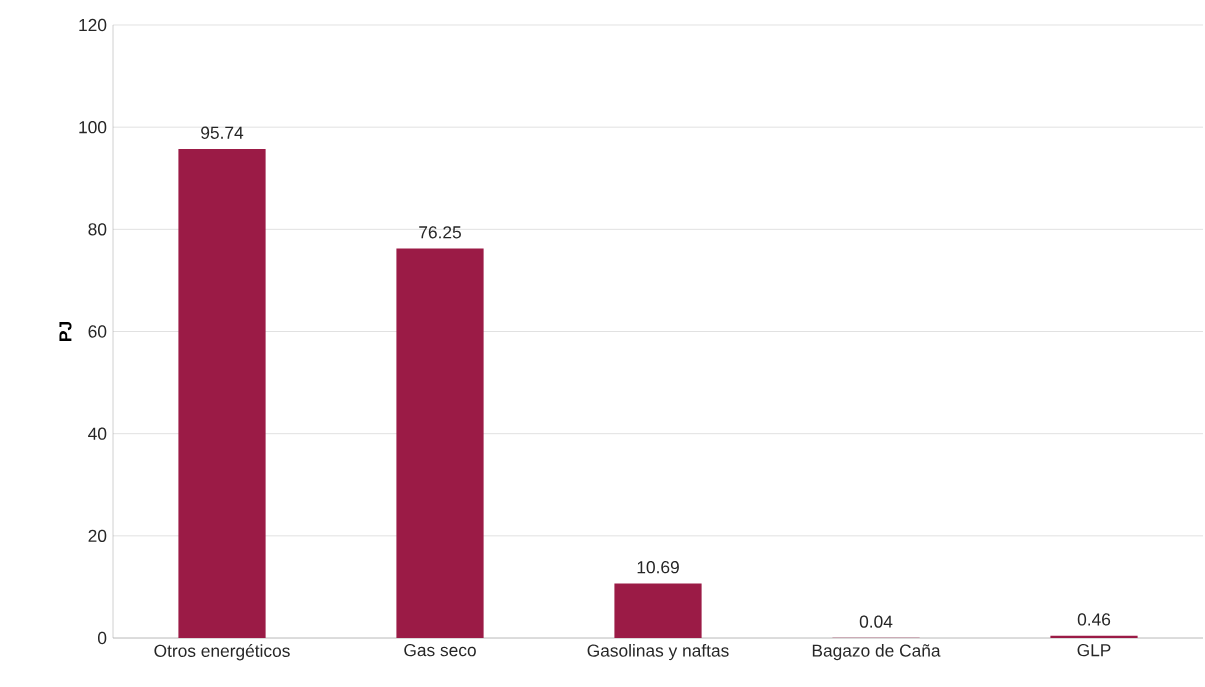 The width and height of the screenshot is (1205, 687). What do you see at coordinates (222, 132) in the screenshot?
I see `data-label: 95.74` at bounding box center [222, 132].